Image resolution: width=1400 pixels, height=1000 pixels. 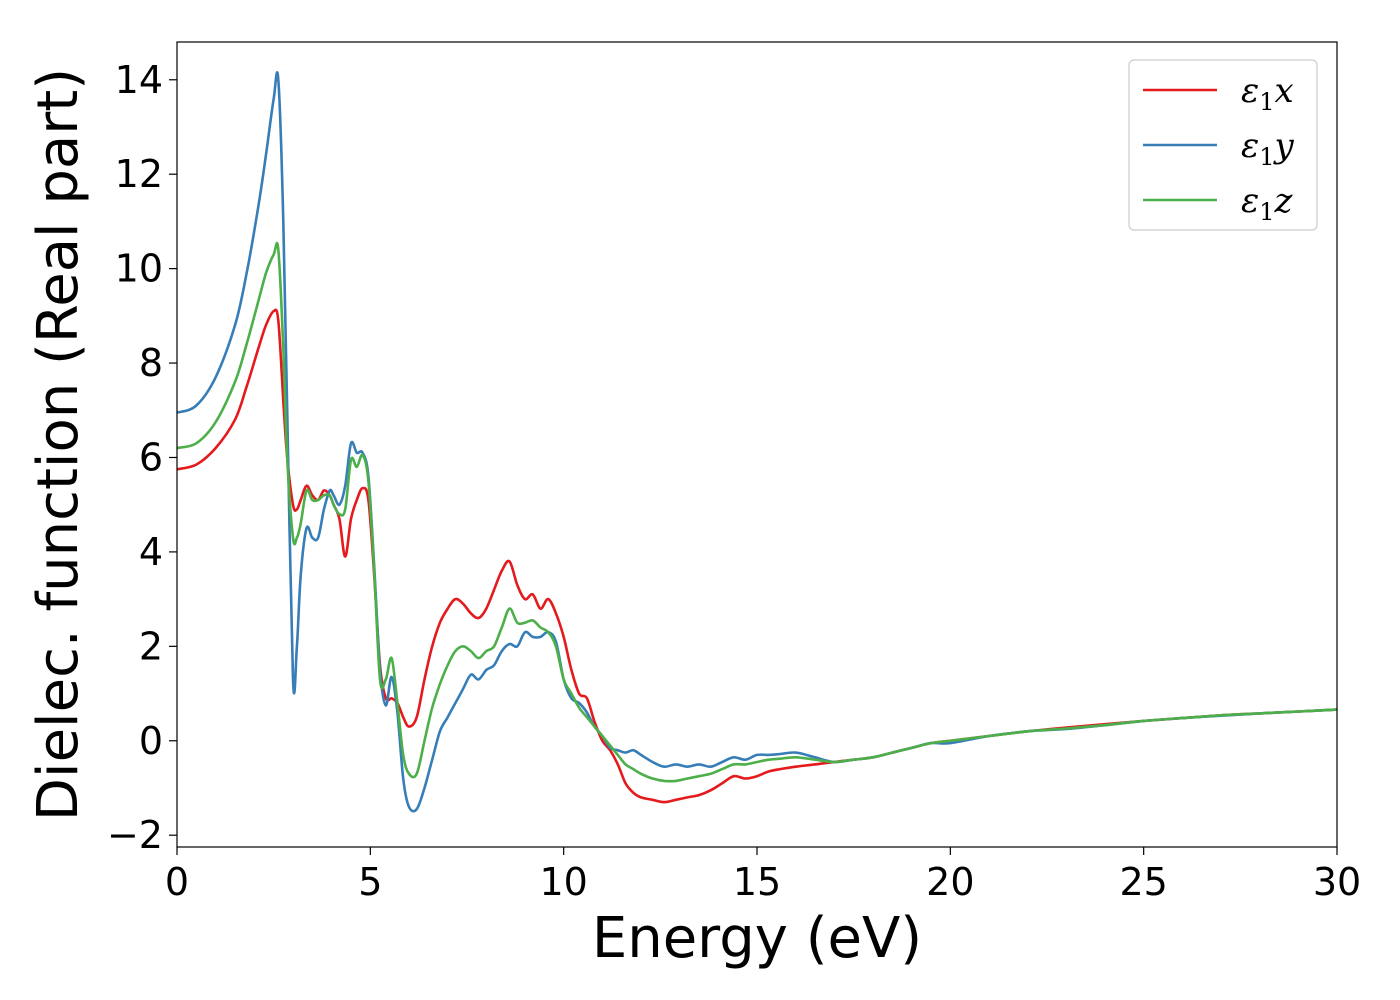 What do you see at coordinates (1267, 93) in the screenshot?
I see `legend-label-x: ε1x` at bounding box center [1267, 93].